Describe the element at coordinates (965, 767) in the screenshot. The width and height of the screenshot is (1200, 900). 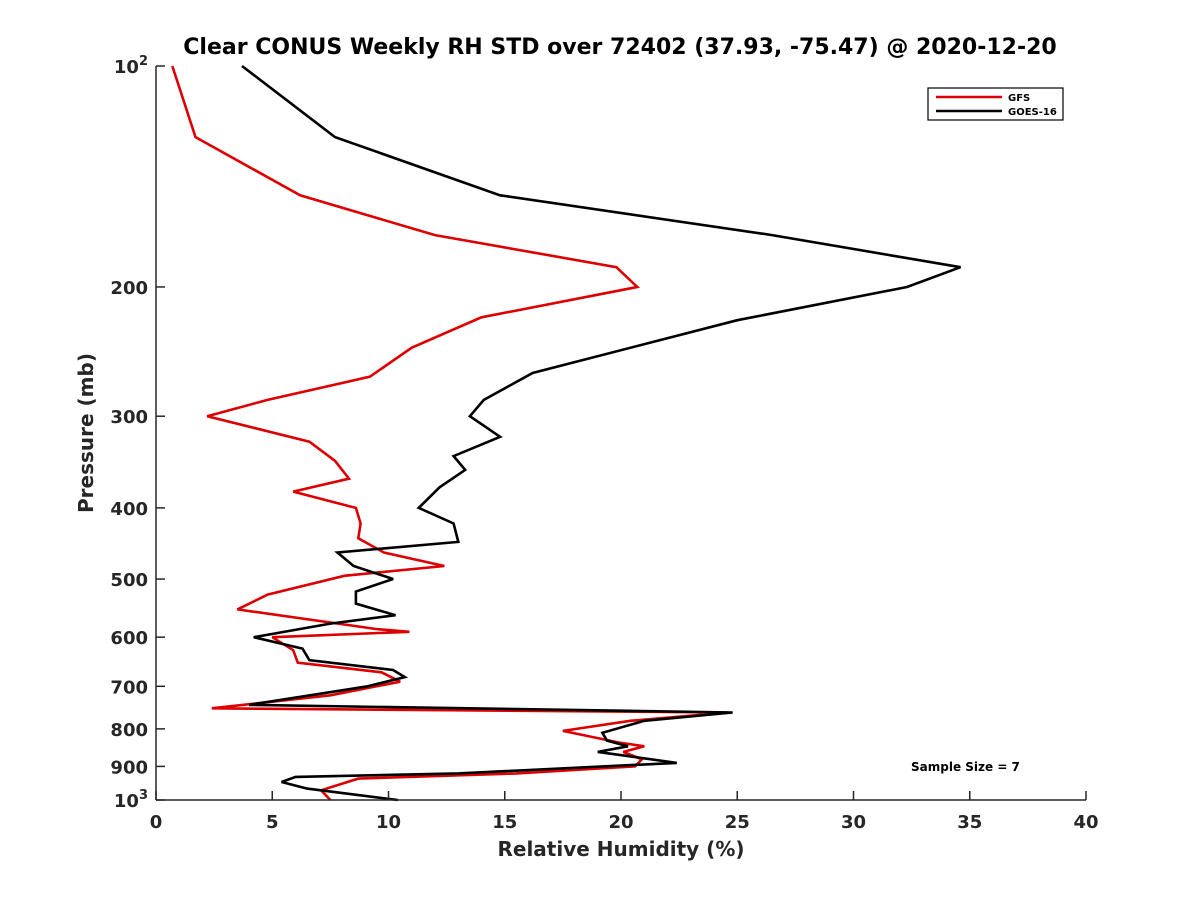
I see `sample-size-annotation: Sample Size = 7` at that location.